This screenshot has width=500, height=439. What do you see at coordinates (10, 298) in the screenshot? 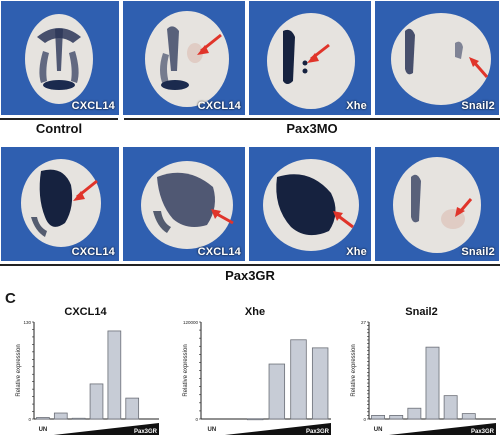
I see `panel-c-letter: C` at bounding box center [10, 298].